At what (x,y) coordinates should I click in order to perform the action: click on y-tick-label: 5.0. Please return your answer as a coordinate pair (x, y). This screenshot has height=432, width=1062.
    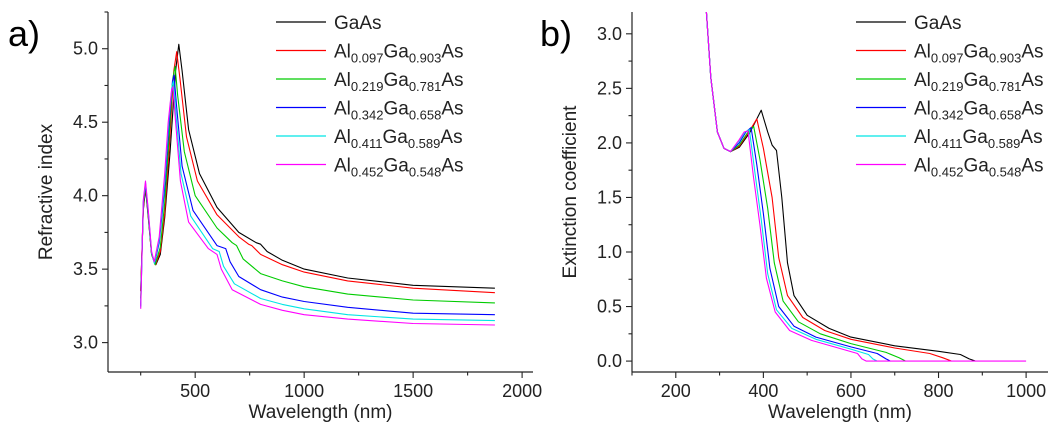
    Looking at the image, I should click on (85, 49).